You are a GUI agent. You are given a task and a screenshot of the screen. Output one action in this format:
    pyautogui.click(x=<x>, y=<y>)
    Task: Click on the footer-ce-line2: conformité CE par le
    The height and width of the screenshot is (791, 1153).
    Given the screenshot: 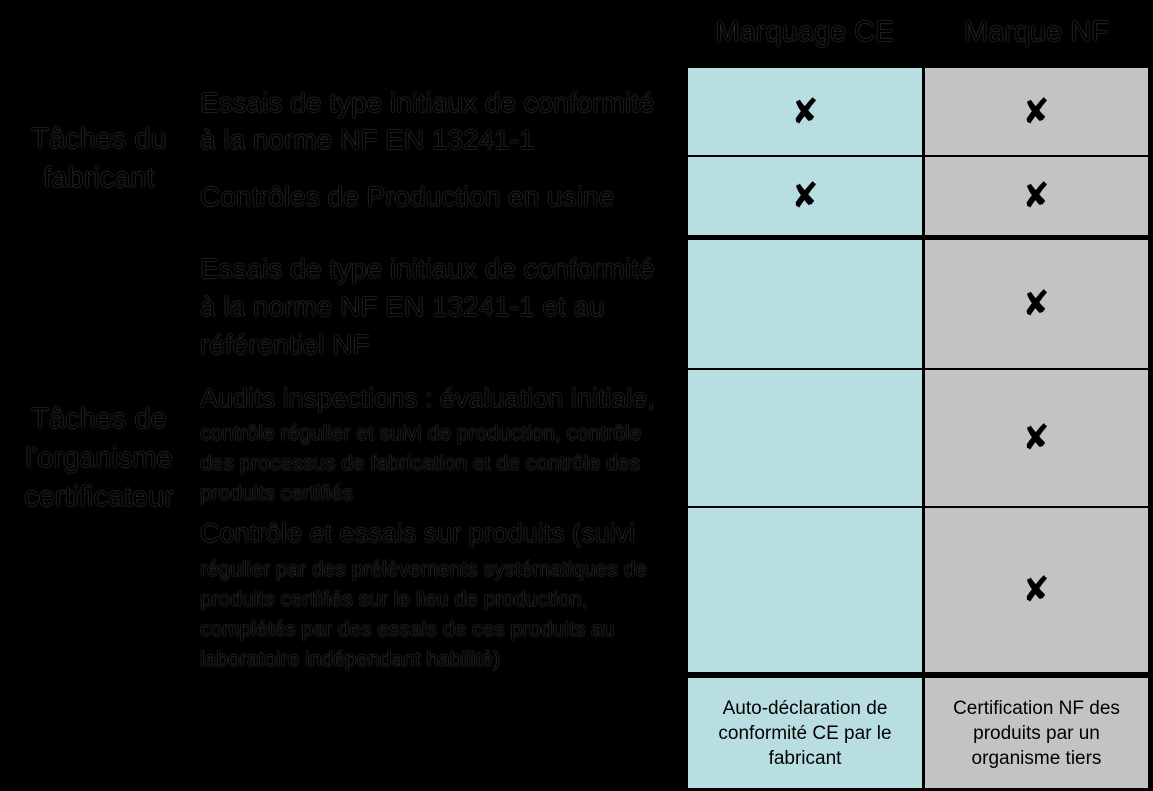 What is the action you would take?
    pyautogui.click(x=805, y=733)
    